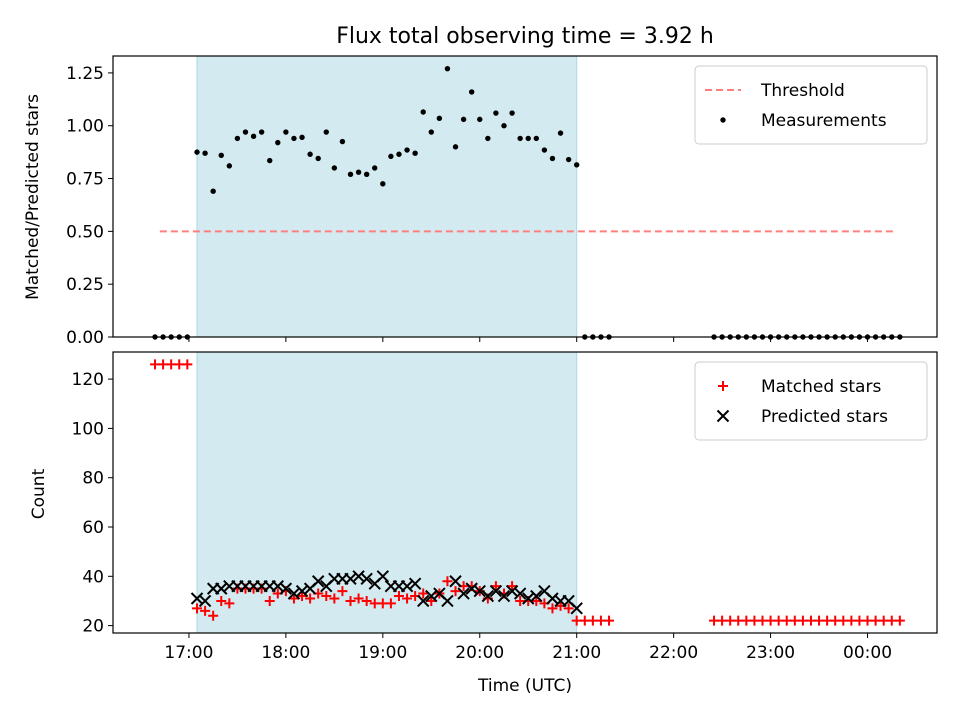 This screenshot has height=724, width=960. I want to click on top-ytick-label: 1.00, so click(85, 127).